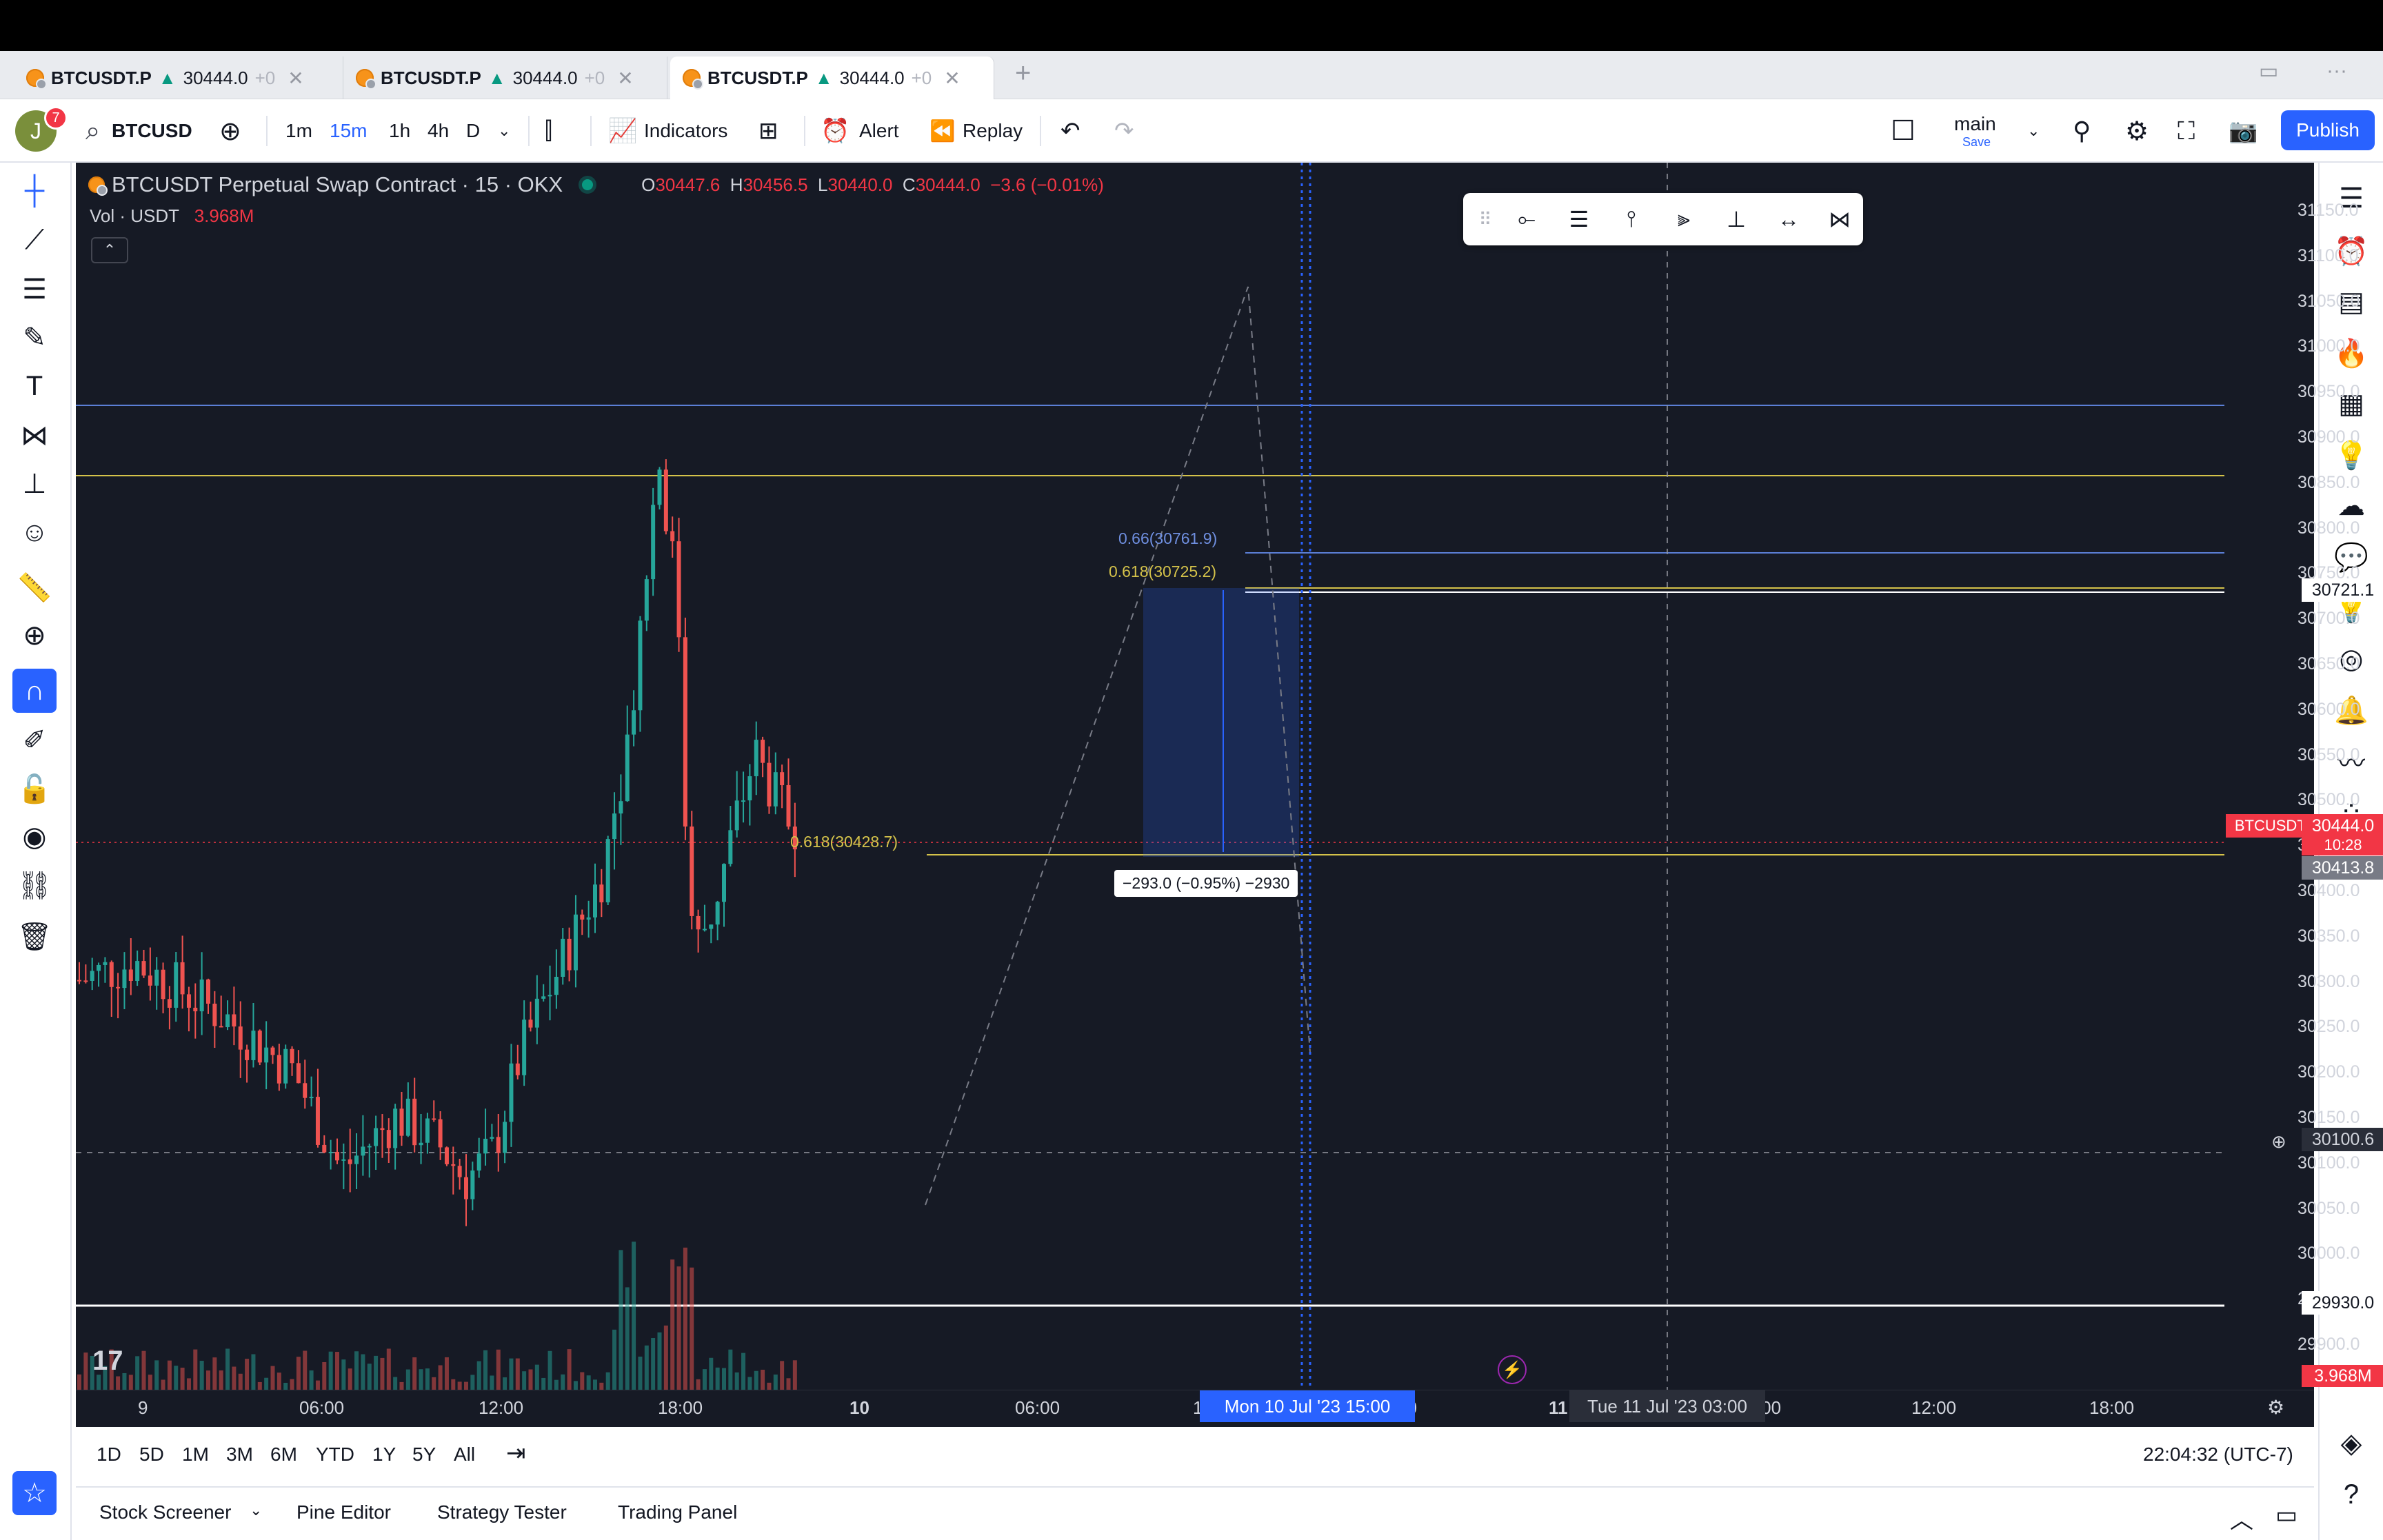  I want to click on stream-icon: ◎, so click(2351, 659).